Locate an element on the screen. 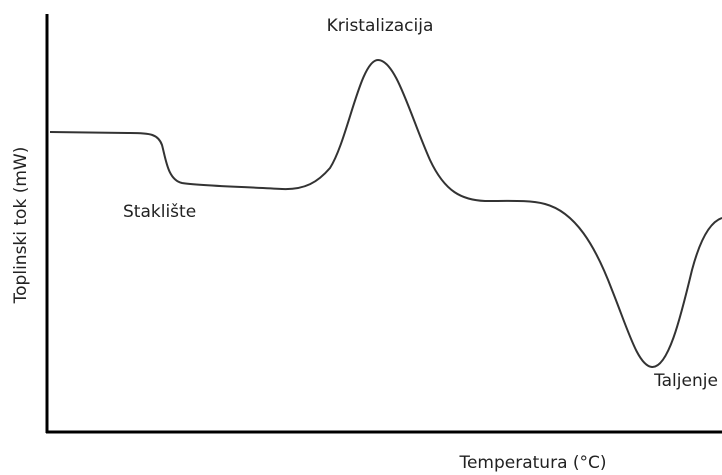 Image resolution: width=722 pixels, height=475 pixels. glass-transition-label: Staklište is located at coordinates (159, 212).